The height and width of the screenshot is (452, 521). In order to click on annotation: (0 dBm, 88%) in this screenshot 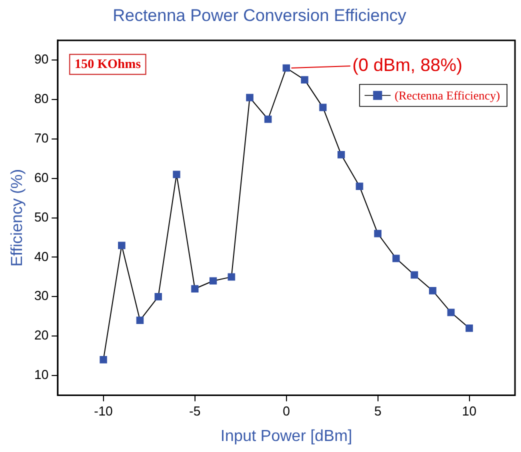, I will do `click(407, 64)`.